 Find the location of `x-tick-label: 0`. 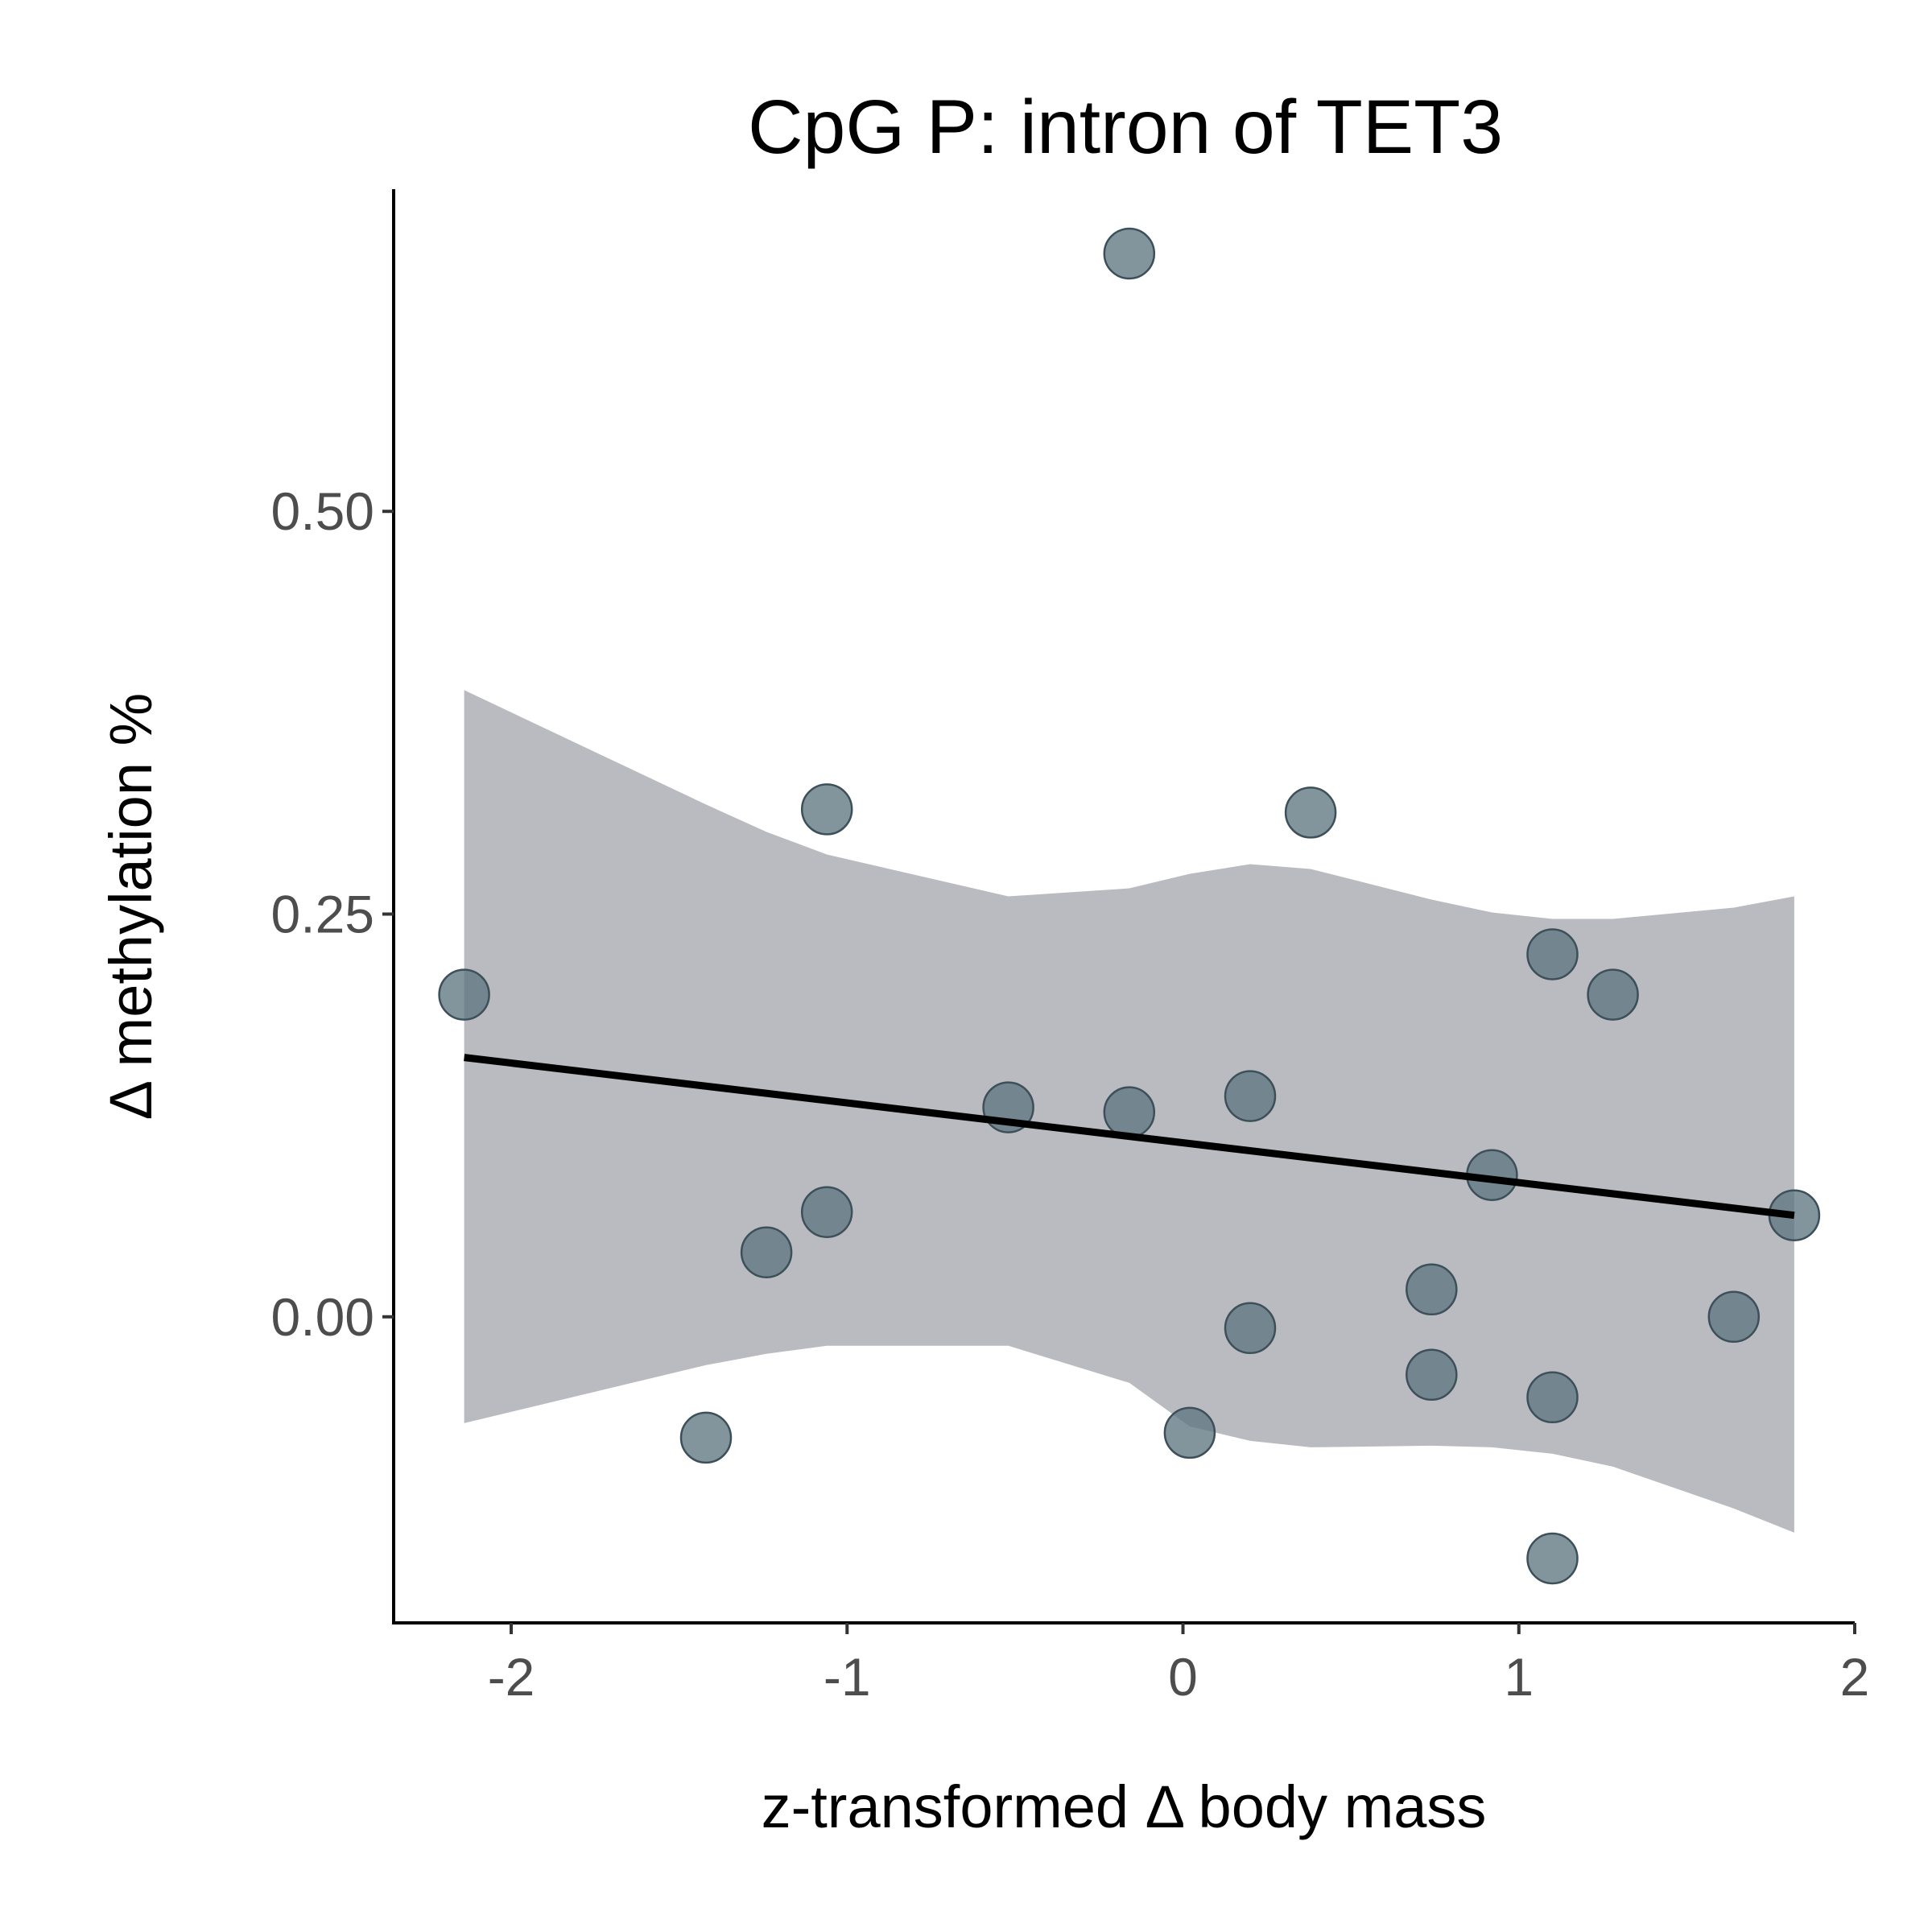

x-tick-label: 0 is located at coordinates (1183, 1677).